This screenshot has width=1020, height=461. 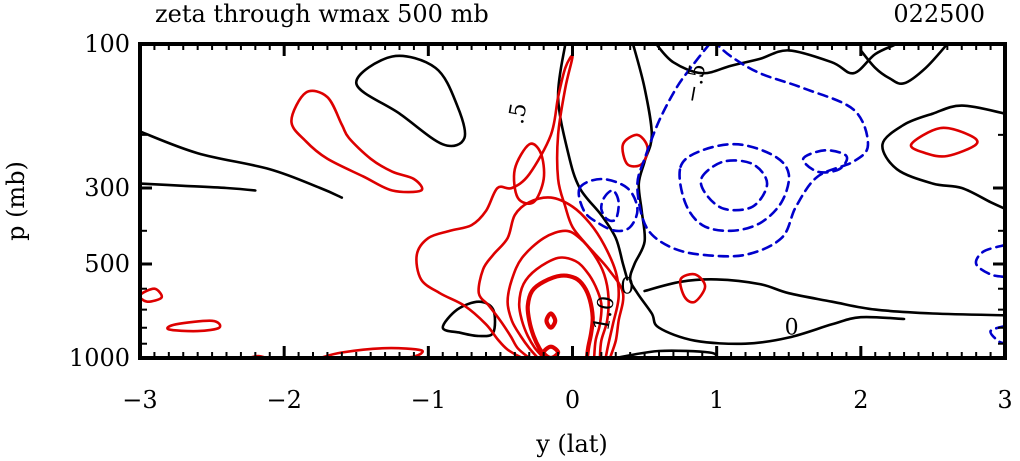 I want to click on time-stamp: 022500, so click(x=939, y=14).